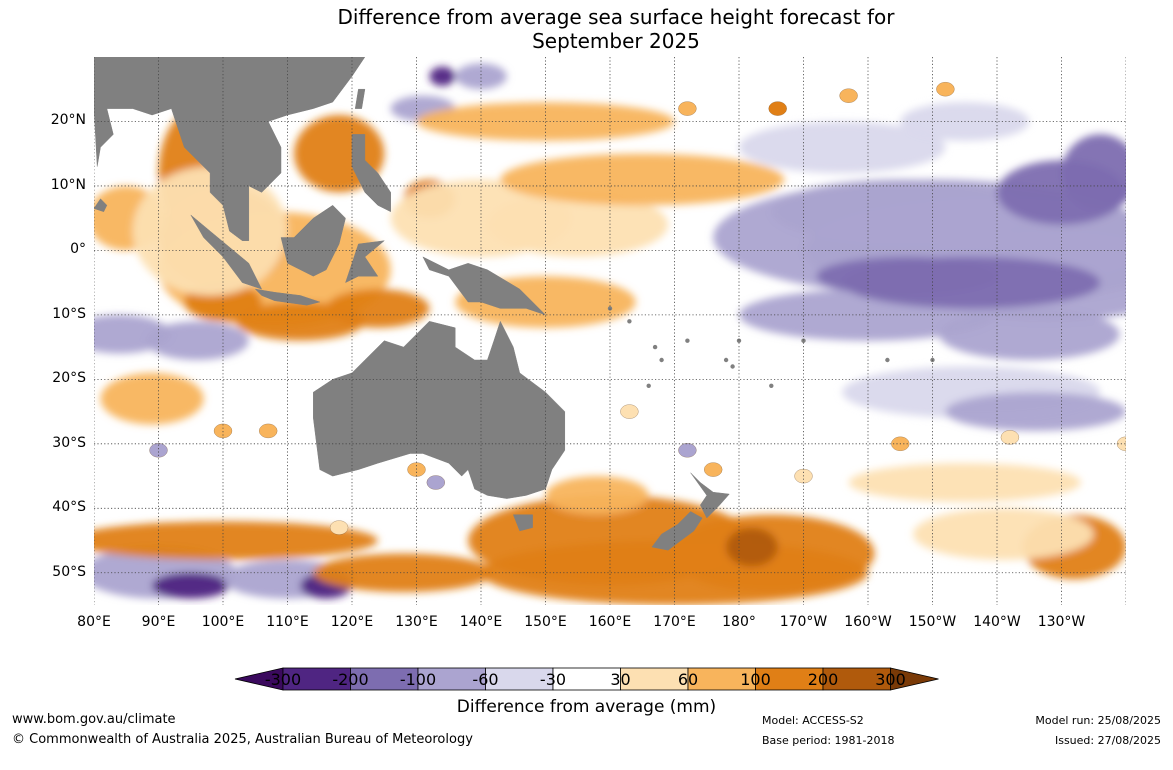 Image resolution: width=1173 pixels, height=770 pixels. What do you see at coordinates (69, 571) in the screenshot?
I see `lat-label: 50°S` at bounding box center [69, 571].